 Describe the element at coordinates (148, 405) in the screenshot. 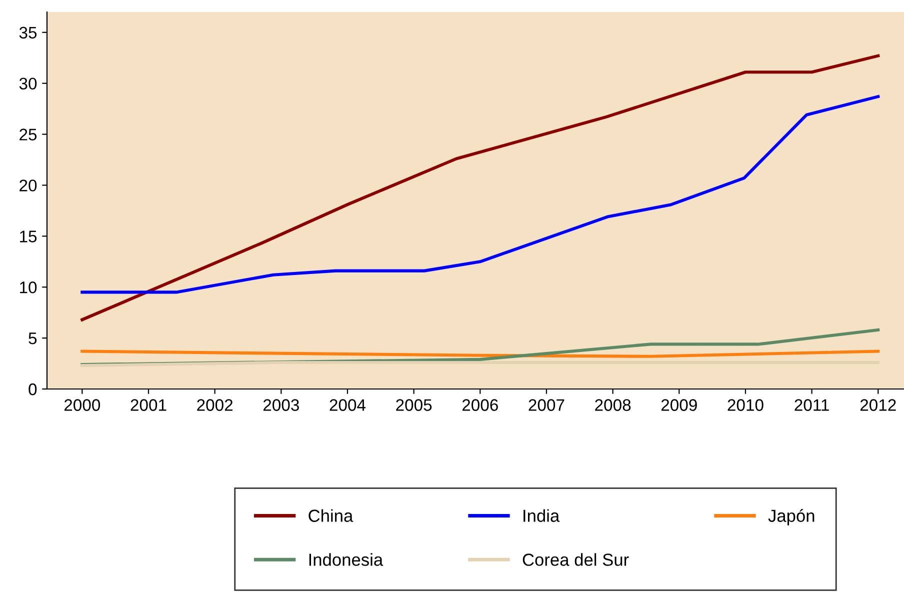

I see `x-tick-label: 2001` at that location.